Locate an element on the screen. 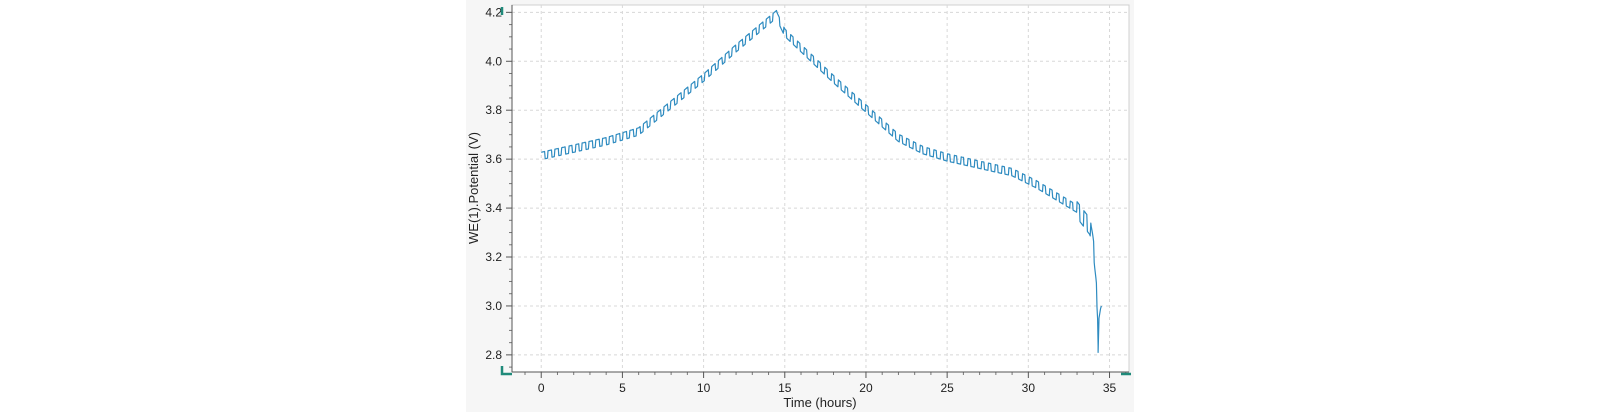 This screenshot has width=1600, height=417. x-tick-label: 25 is located at coordinates (947, 388).